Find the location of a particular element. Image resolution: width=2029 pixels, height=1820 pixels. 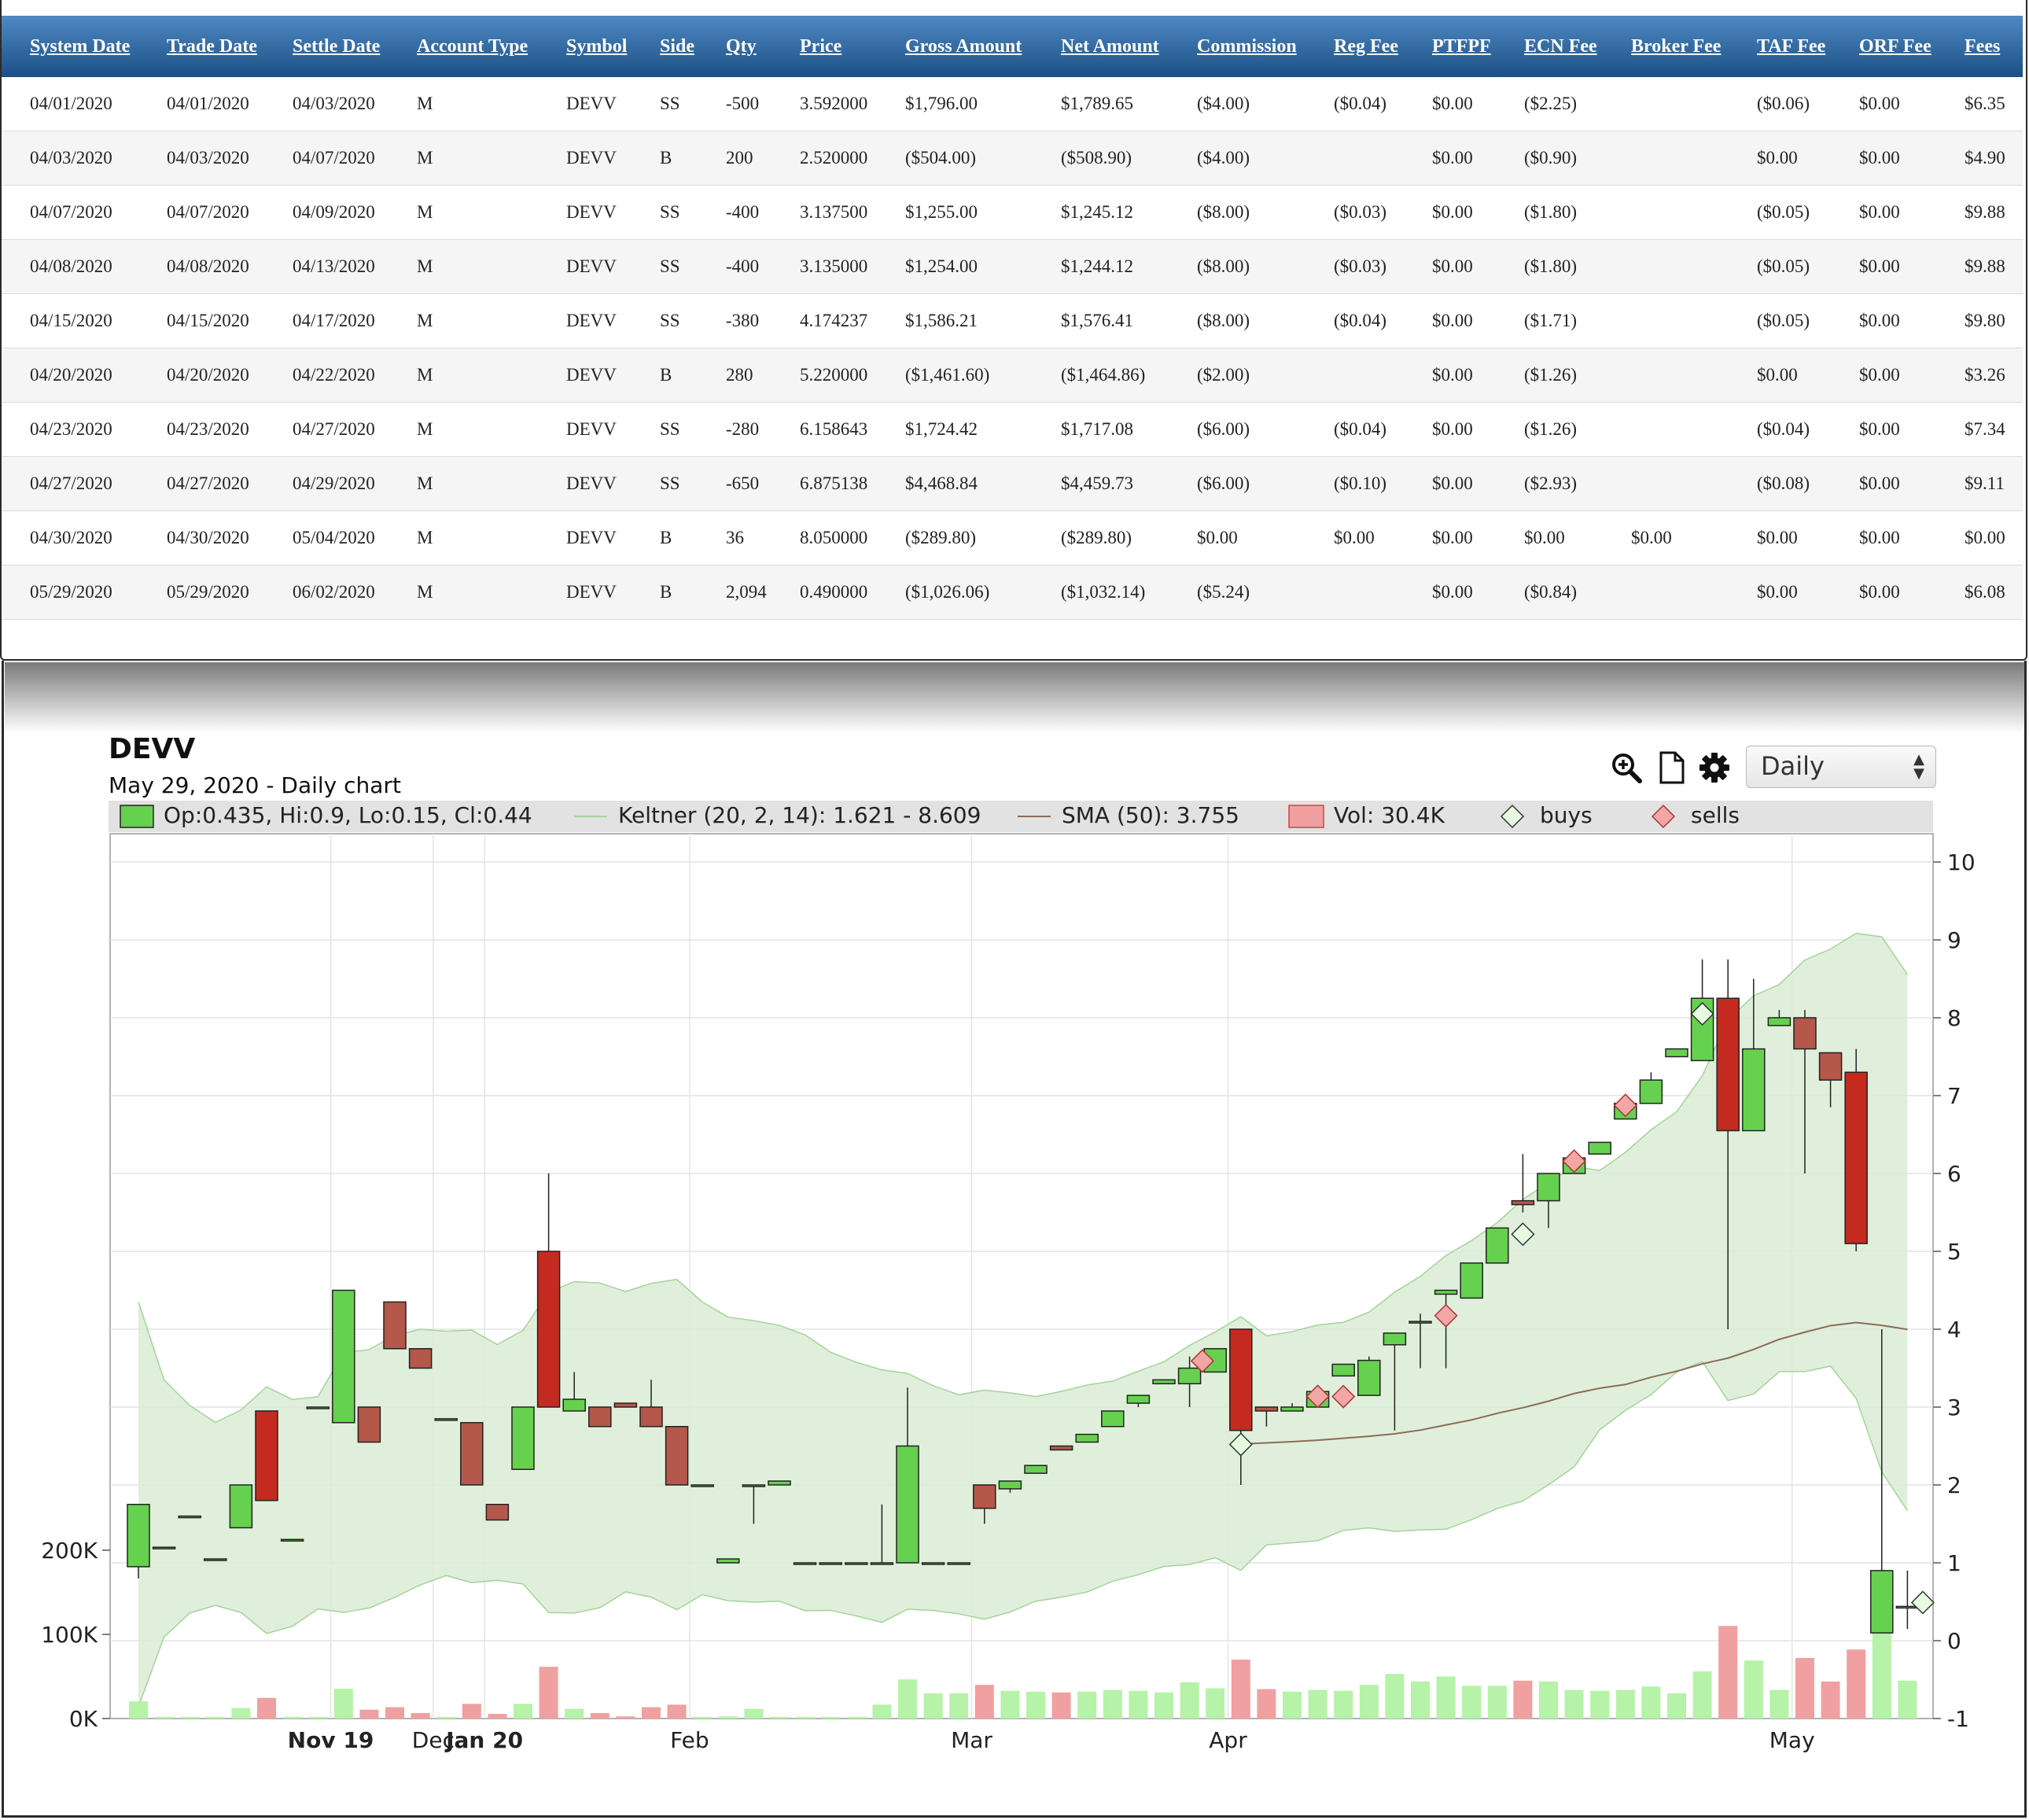

cell-fees: $9.88 is located at coordinates (1994, 266).